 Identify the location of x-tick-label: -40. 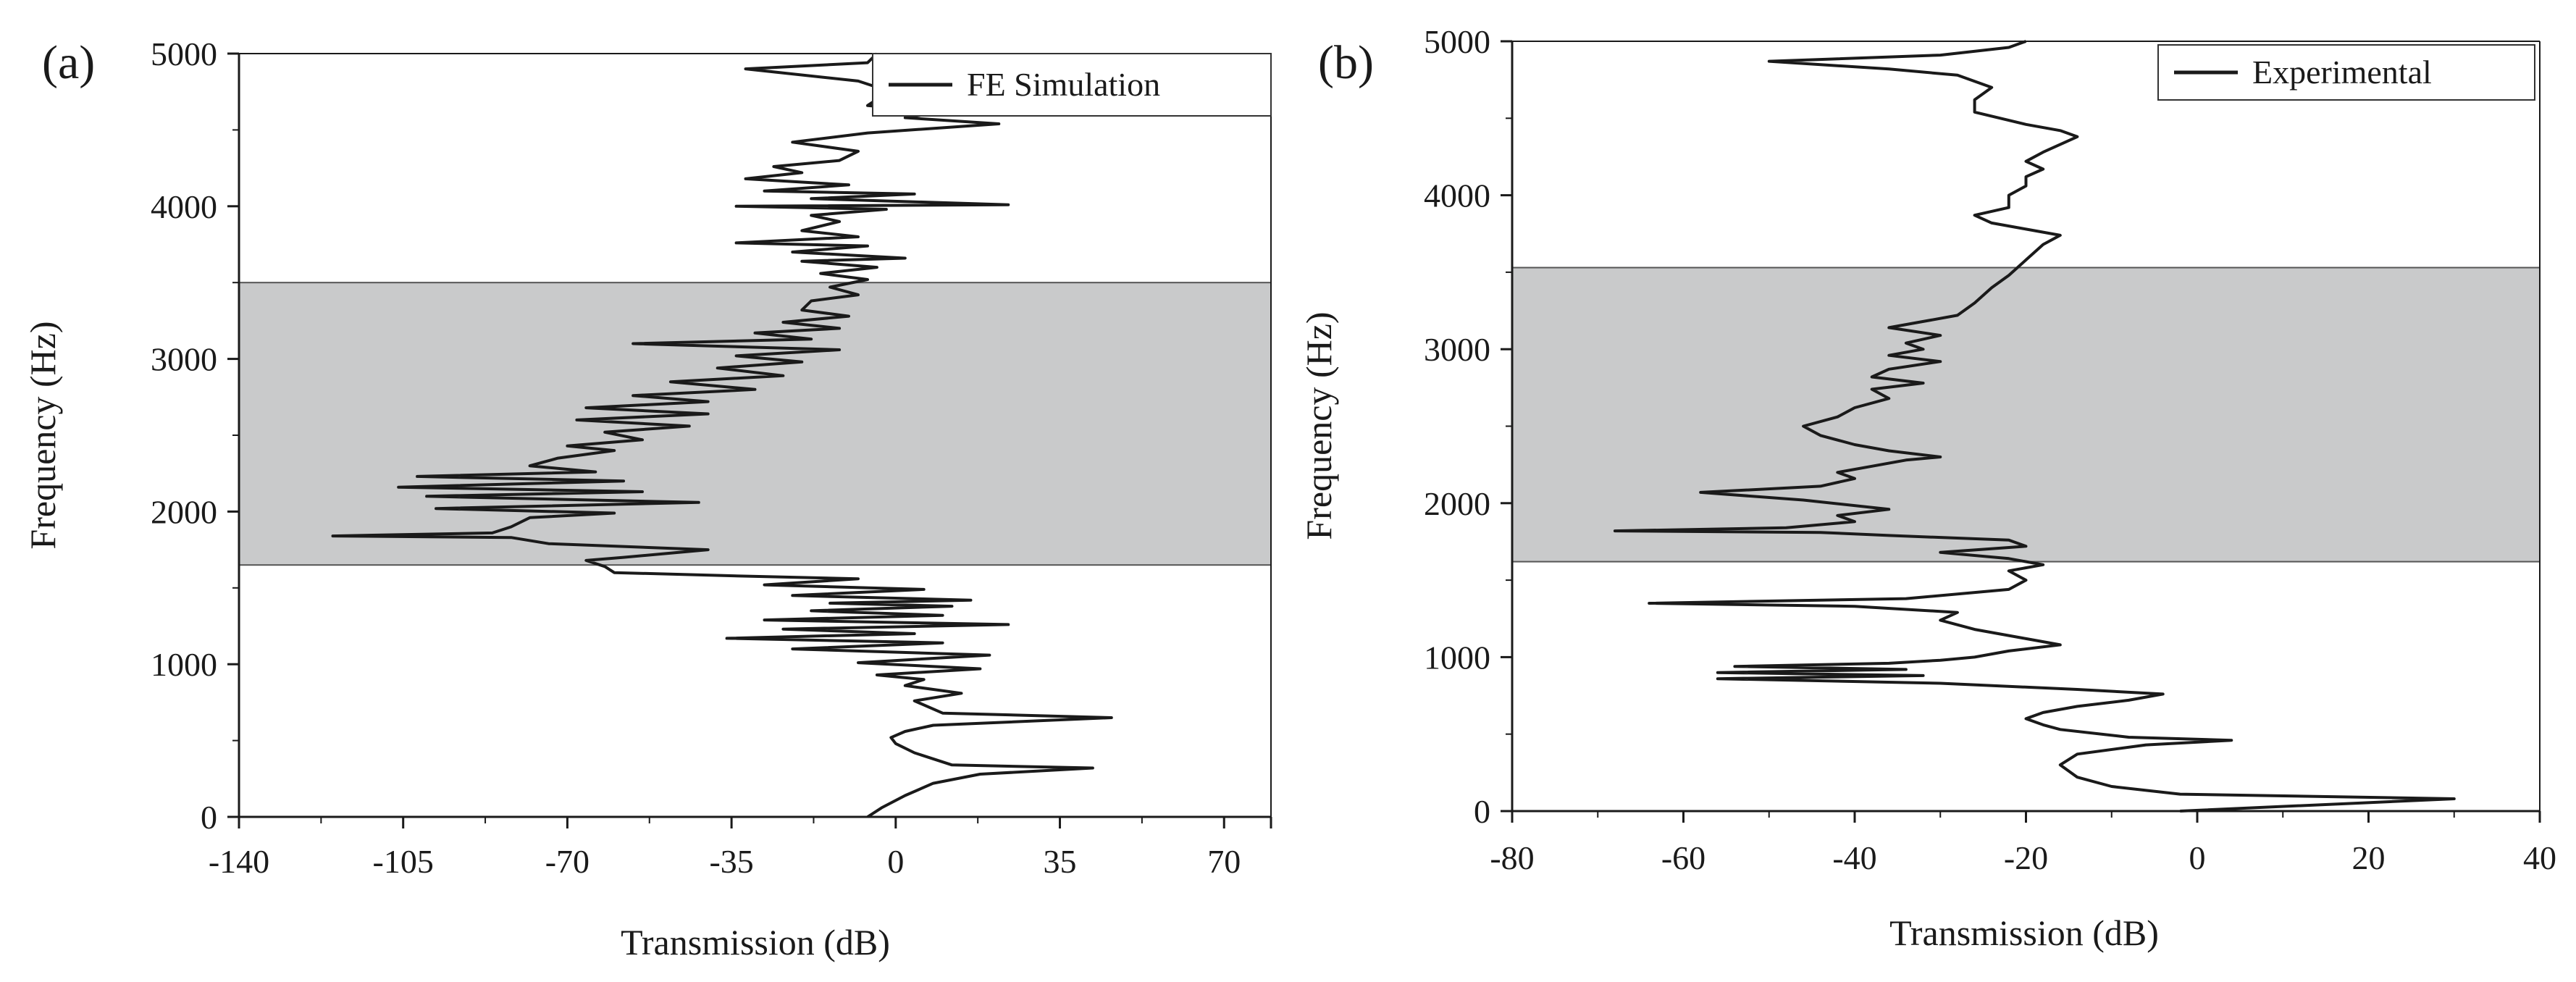
(1854, 857).